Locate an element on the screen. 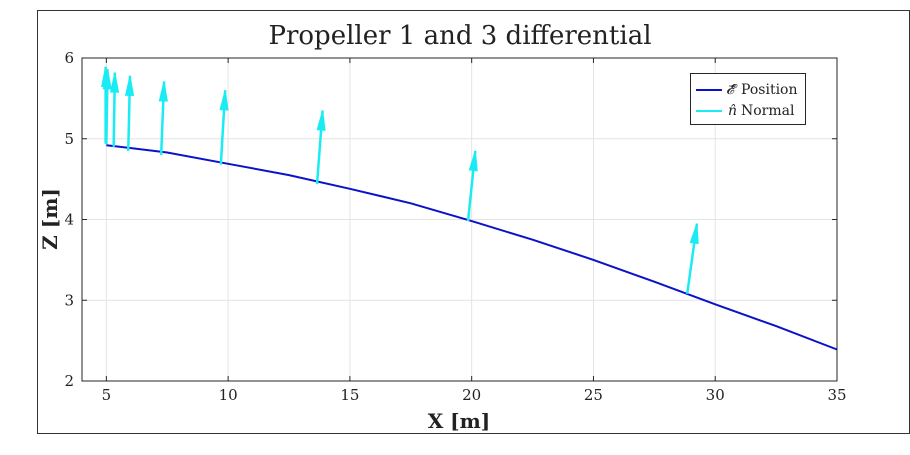 Image resolution: width=910 pixels, height=455 pixels. y-tick-label: 5 is located at coordinates (69, 139).